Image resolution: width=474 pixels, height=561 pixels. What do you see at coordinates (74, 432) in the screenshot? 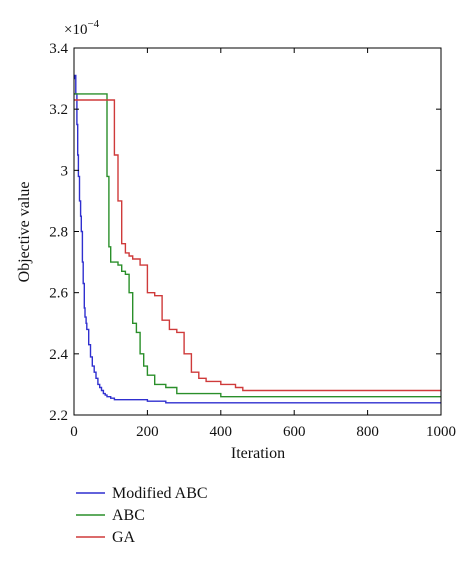
I see `x-tick-label: 0` at bounding box center [74, 432].